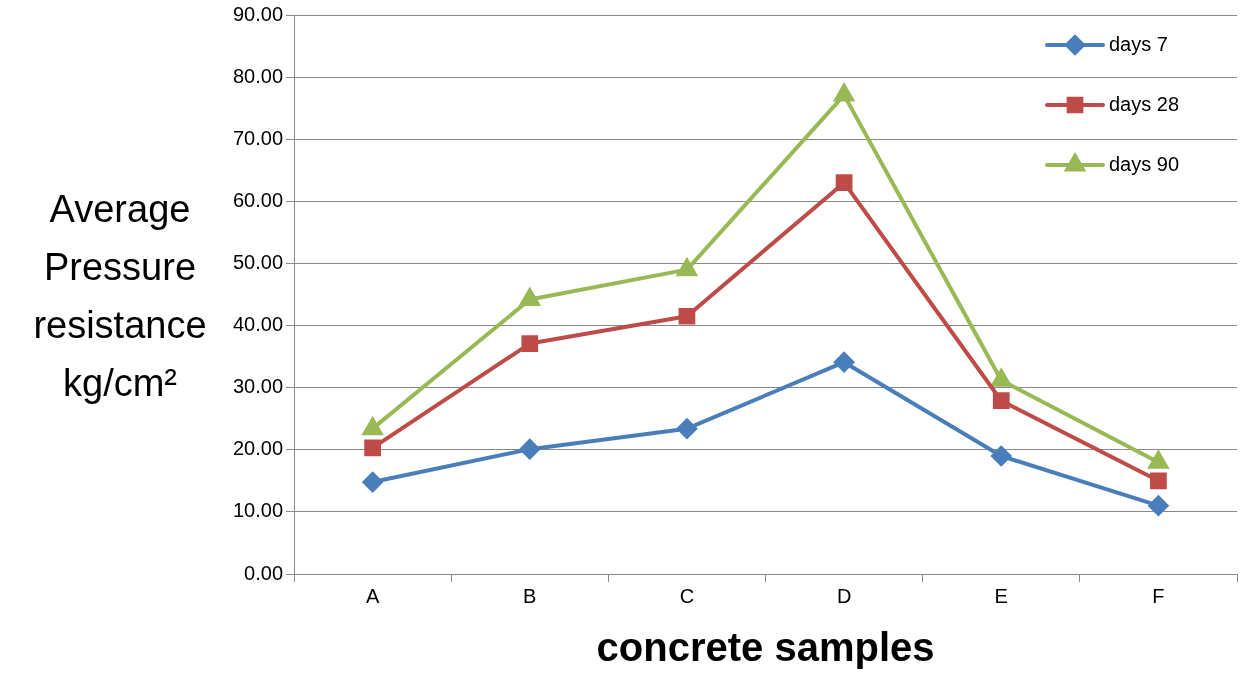  I want to click on legend-label: days 28, so click(1144, 103).